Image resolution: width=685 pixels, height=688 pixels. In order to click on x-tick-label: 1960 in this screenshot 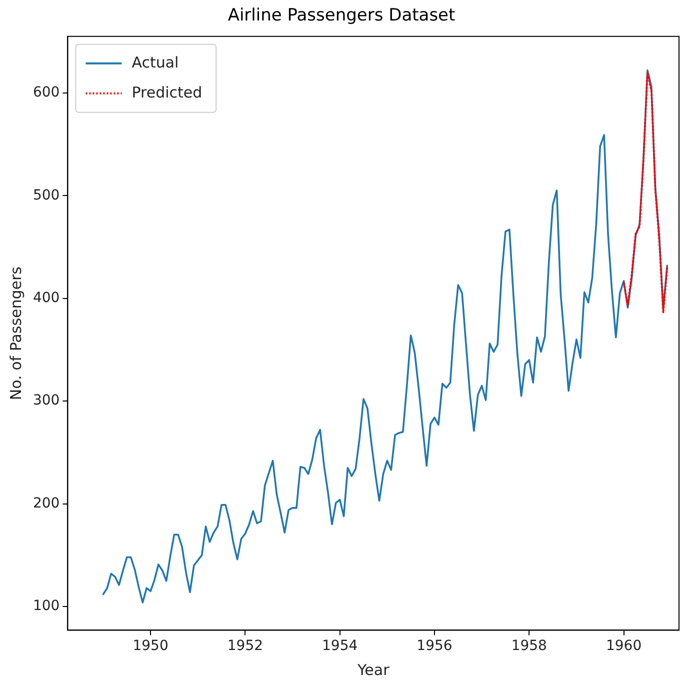, I will do `click(624, 646)`.